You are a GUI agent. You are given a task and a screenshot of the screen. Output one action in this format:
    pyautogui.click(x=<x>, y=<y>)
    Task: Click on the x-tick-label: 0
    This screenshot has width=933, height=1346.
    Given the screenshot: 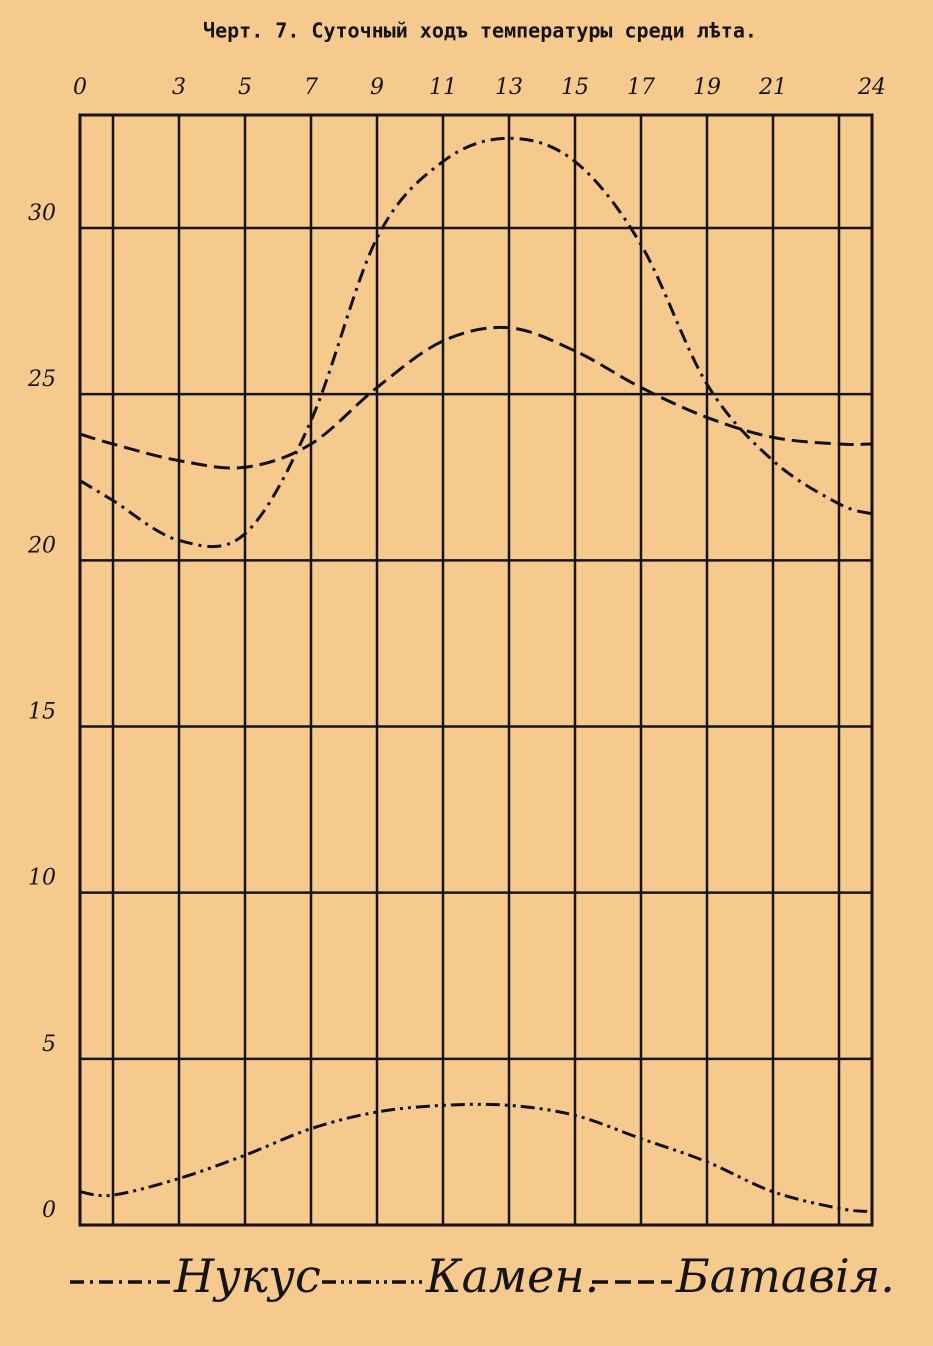 What is the action you would take?
    pyautogui.click(x=80, y=87)
    